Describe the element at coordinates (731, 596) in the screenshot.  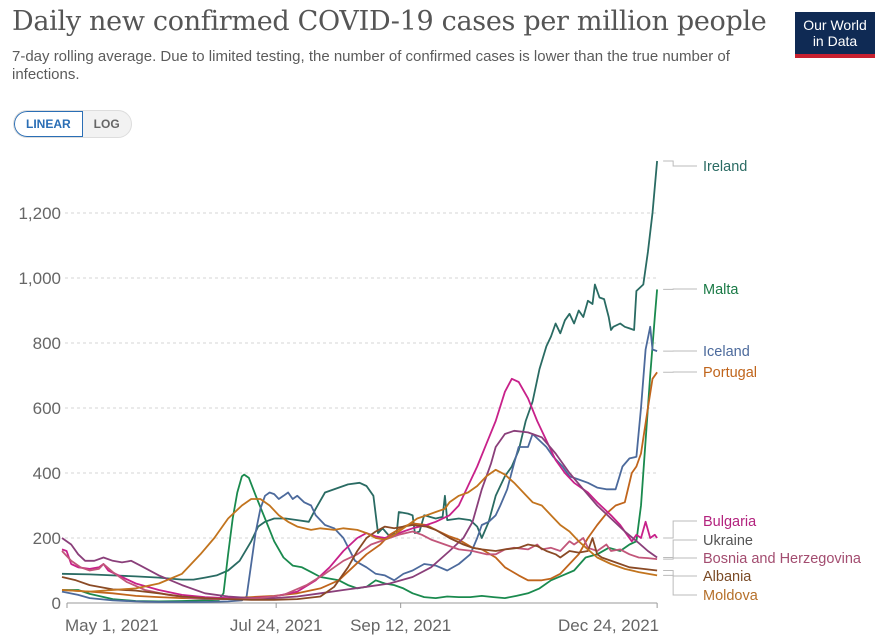
I see `legend-label-moldova: Moldova` at that location.